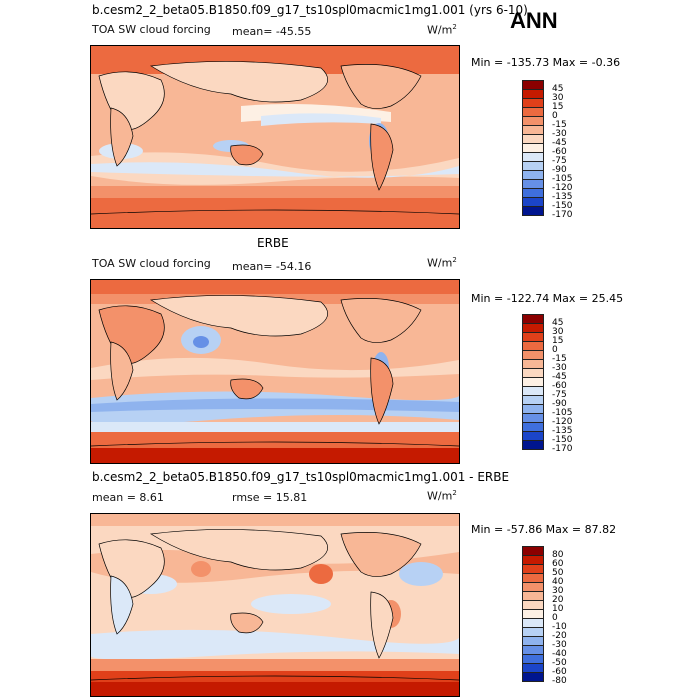  Describe the element at coordinates (275, 137) in the screenshot. I see `panel1-map` at that location.